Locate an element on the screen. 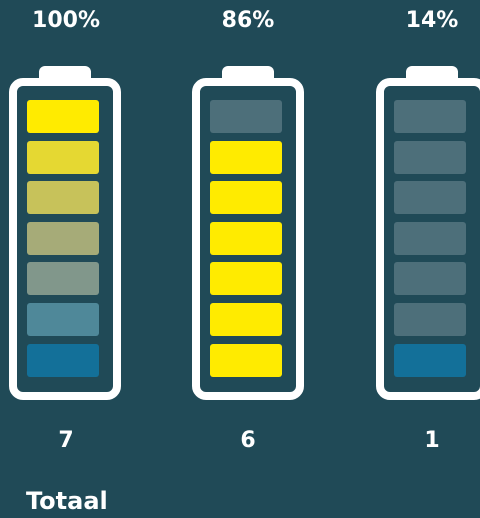 This screenshot has width=480, height=518. battery-1-percent: 100% is located at coordinates (66, 20).